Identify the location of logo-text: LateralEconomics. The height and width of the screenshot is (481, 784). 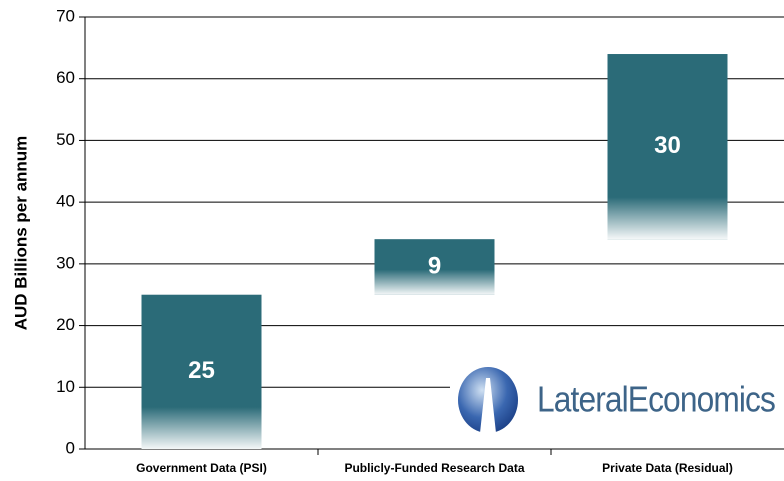
(656, 399).